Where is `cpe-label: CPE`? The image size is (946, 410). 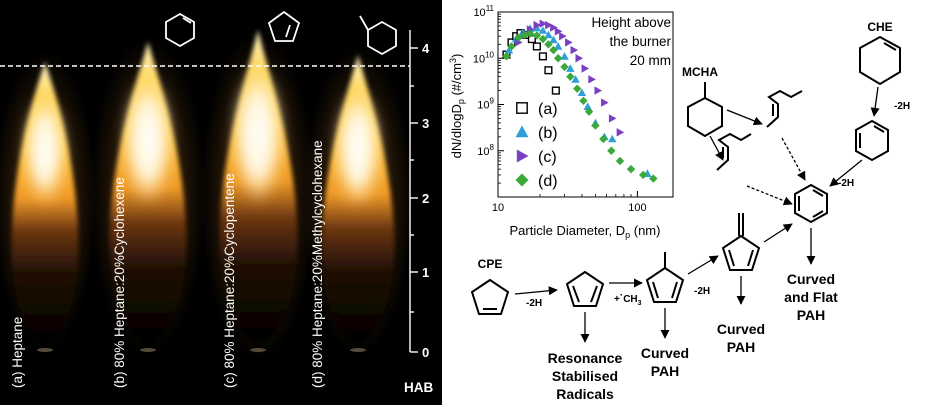 cpe-label: CPE is located at coordinates (490, 264).